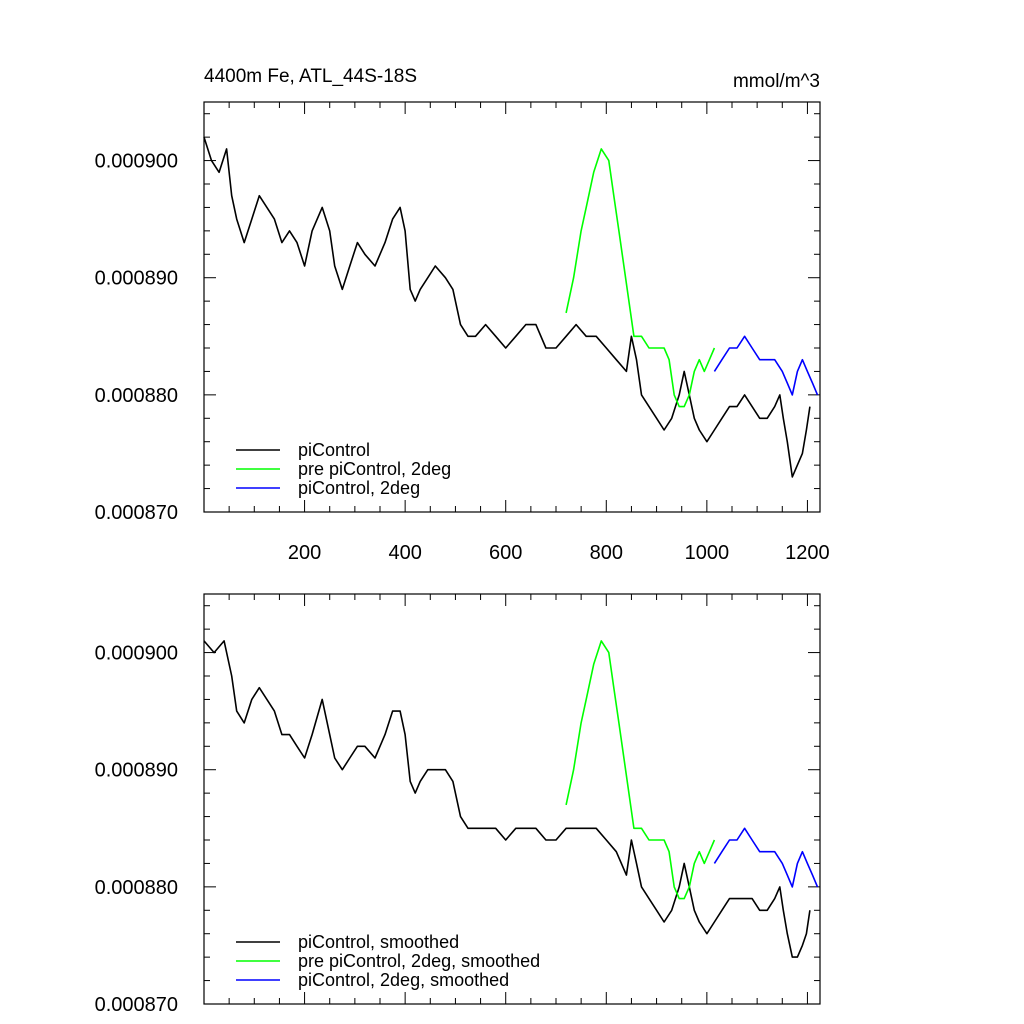  I want to click on top-x-tick-label: 1200, so click(807, 553).